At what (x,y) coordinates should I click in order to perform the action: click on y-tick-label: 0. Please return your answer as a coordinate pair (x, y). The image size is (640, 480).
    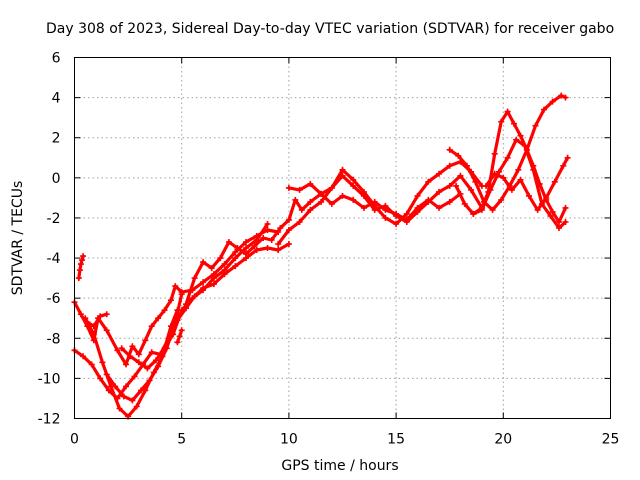
    Looking at the image, I should click on (56, 179).